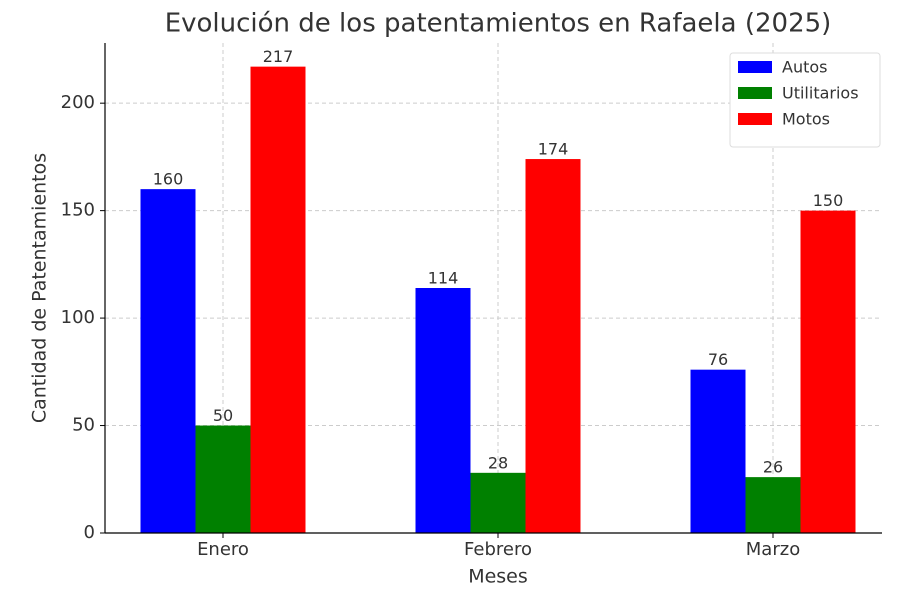 The height and width of the screenshot is (600, 900). I want to click on y-tick-label: 50, so click(83, 425).